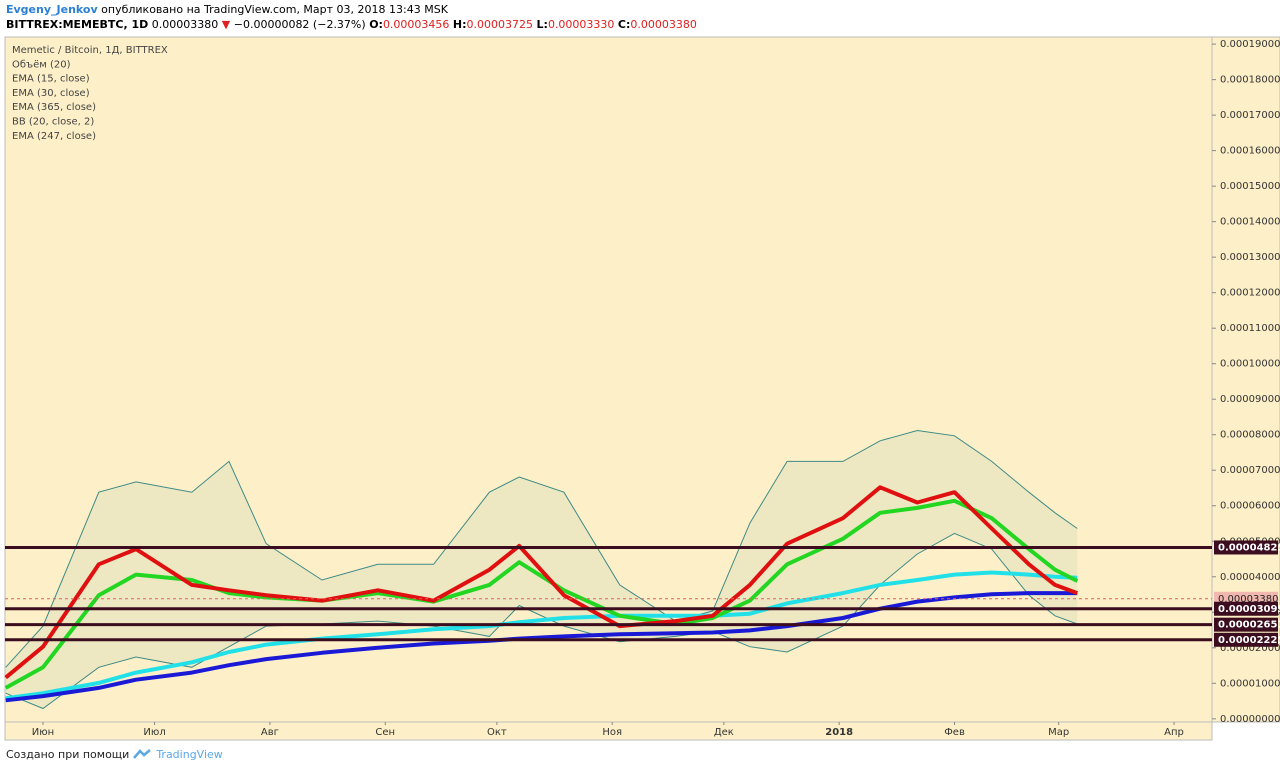  What do you see at coordinates (1250, 364) in the screenshot?
I see `y-tick-label: 0.00010000` at bounding box center [1250, 364].